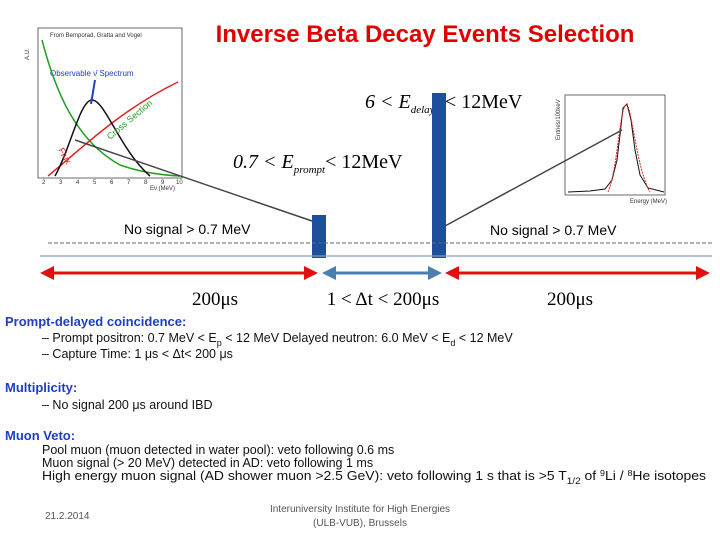  What do you see at coordinates (318, 163) in the screenshot?
I see `prompt-cut: 0.7 < Eprompt< 12MeV` at bounding box center [318, 163].